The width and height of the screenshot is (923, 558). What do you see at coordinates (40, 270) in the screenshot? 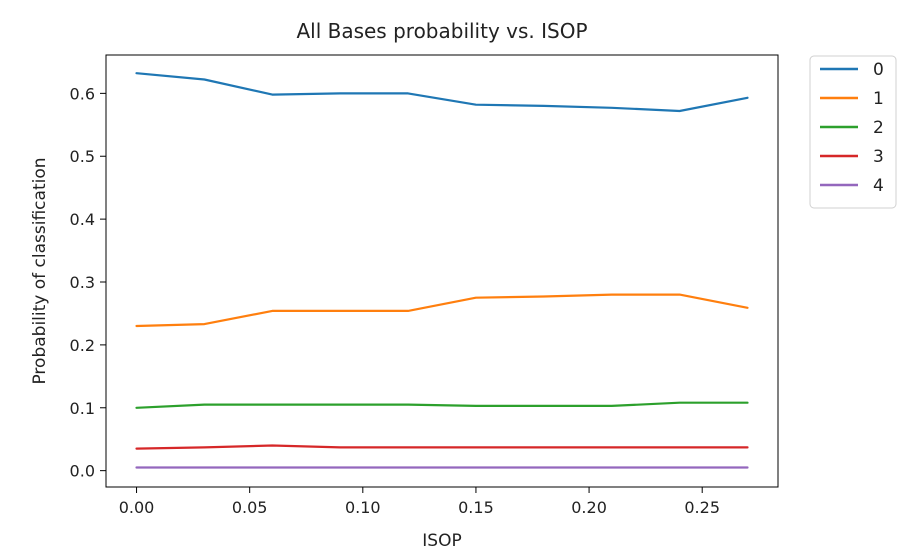
I see `y-axis-label: Probability of classification` at bounding box center [40, 270].